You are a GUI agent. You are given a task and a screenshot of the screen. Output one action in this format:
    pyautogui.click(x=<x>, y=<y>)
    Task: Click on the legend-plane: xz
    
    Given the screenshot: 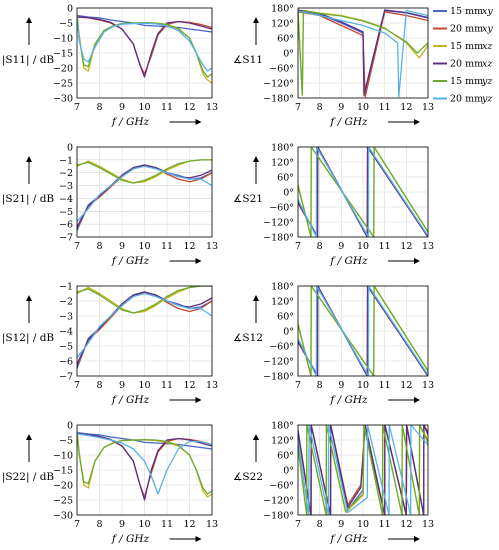 What is the action you would take?
    pyautogui.click(x=487, y=64)
    